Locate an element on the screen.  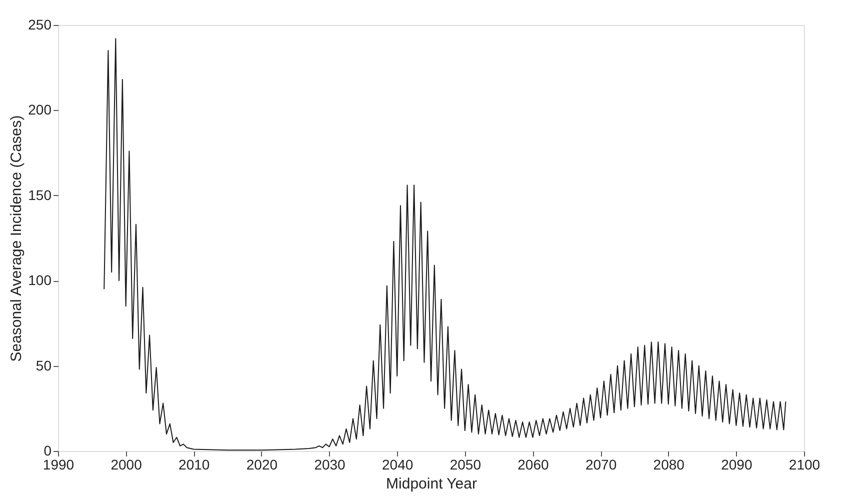
x-tick-label: 2100 is located at coordinates (804, 464).